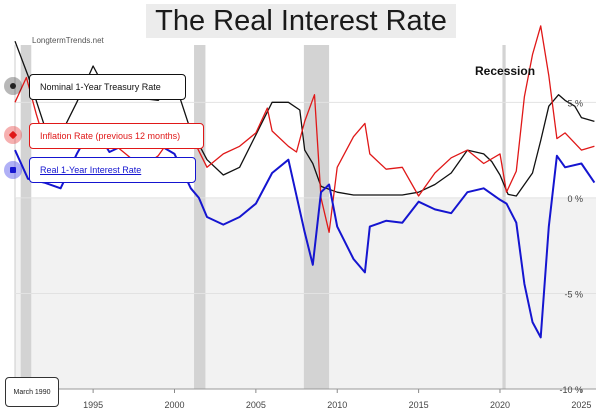  What do you see at coordinates (573, 294) in the screenshot?
I see `y-tick-label: -5 %` at bounding box center [573, 294].